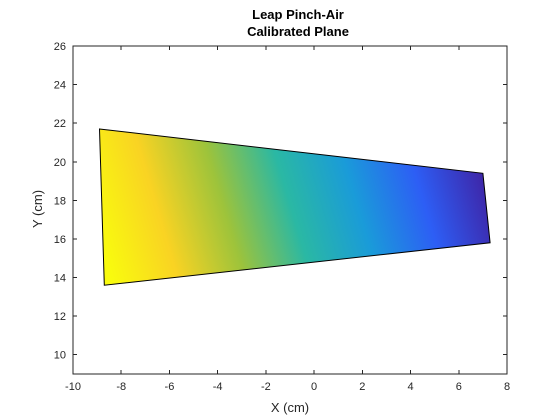 This screenshot has height=420, width=560. Describe the element at coordinates (60, 201) in the screenshot. I see `y-tick-label: 18` at that location.